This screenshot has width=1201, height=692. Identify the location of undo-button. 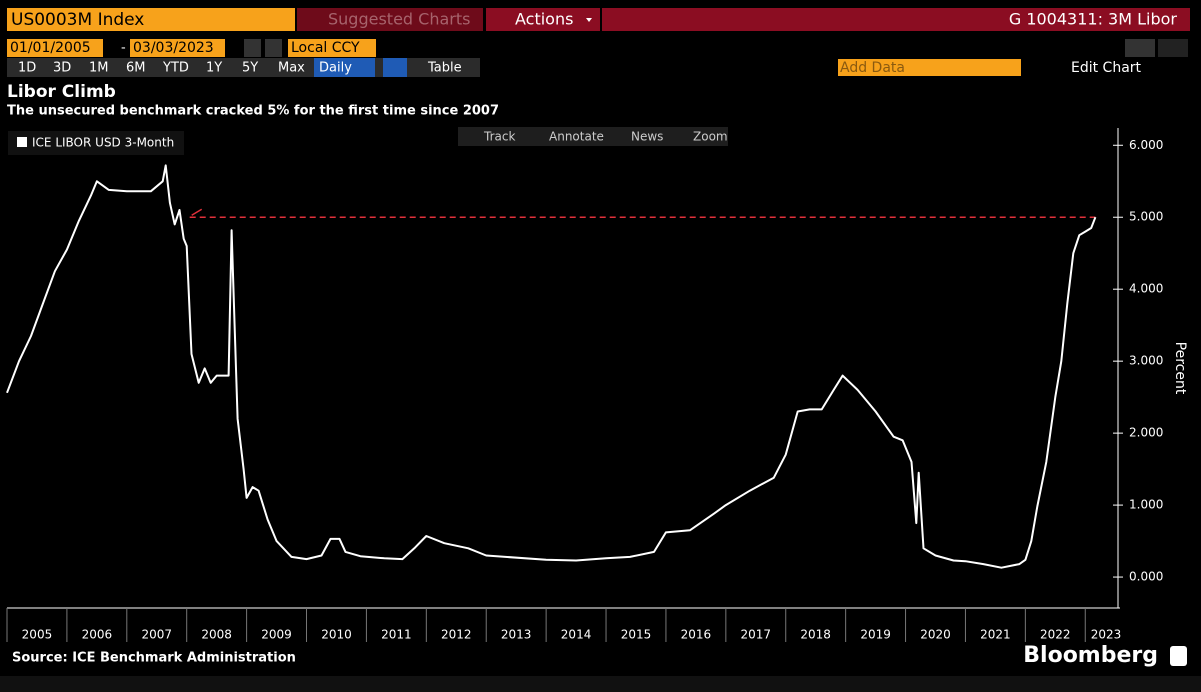
(1140, 48).